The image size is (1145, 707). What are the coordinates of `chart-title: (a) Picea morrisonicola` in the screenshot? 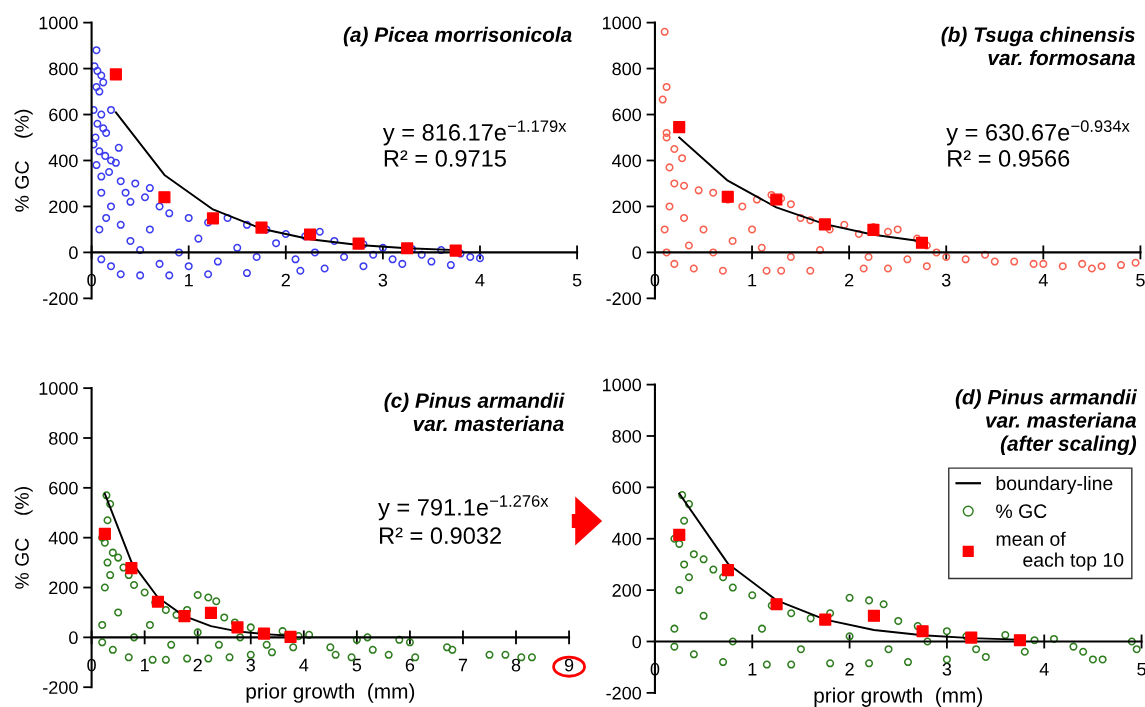 It's located at (457, 36).